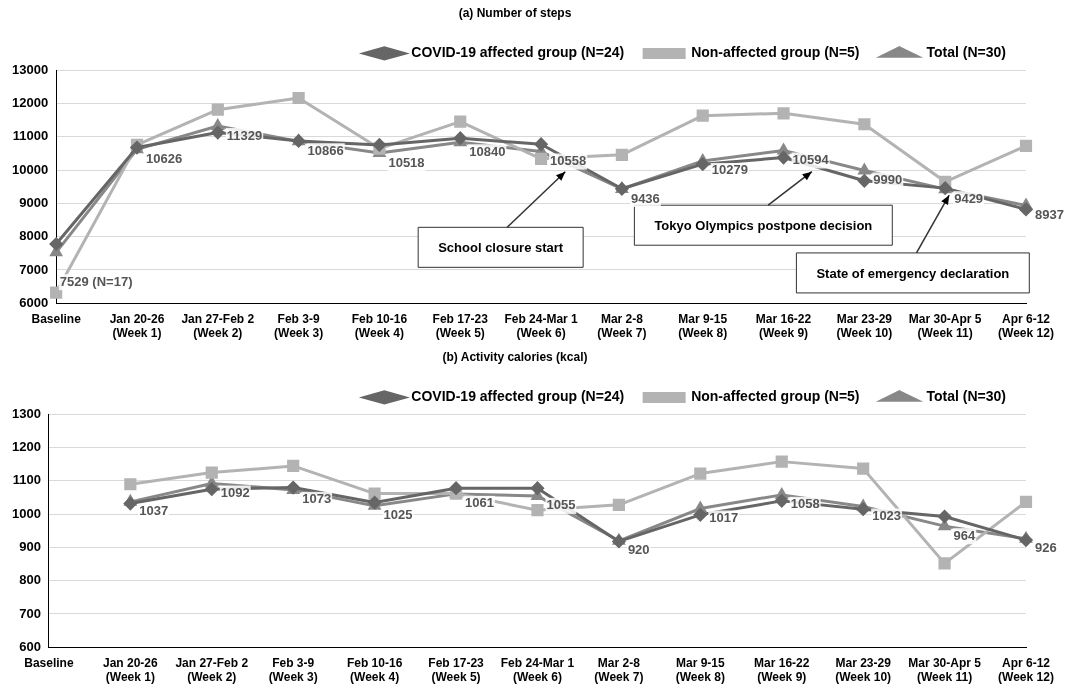 The image size is (1071, 689). What do you see at coordinates (479, 503) in the screenshot?
I see `data-label: 1061` at bounding box center [479, 503].